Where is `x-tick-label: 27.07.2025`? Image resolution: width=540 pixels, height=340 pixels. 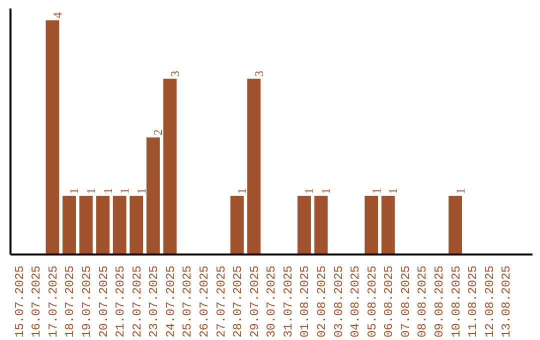 x-tick-label: 27.07.2025 is located at coordinates (221, 301).